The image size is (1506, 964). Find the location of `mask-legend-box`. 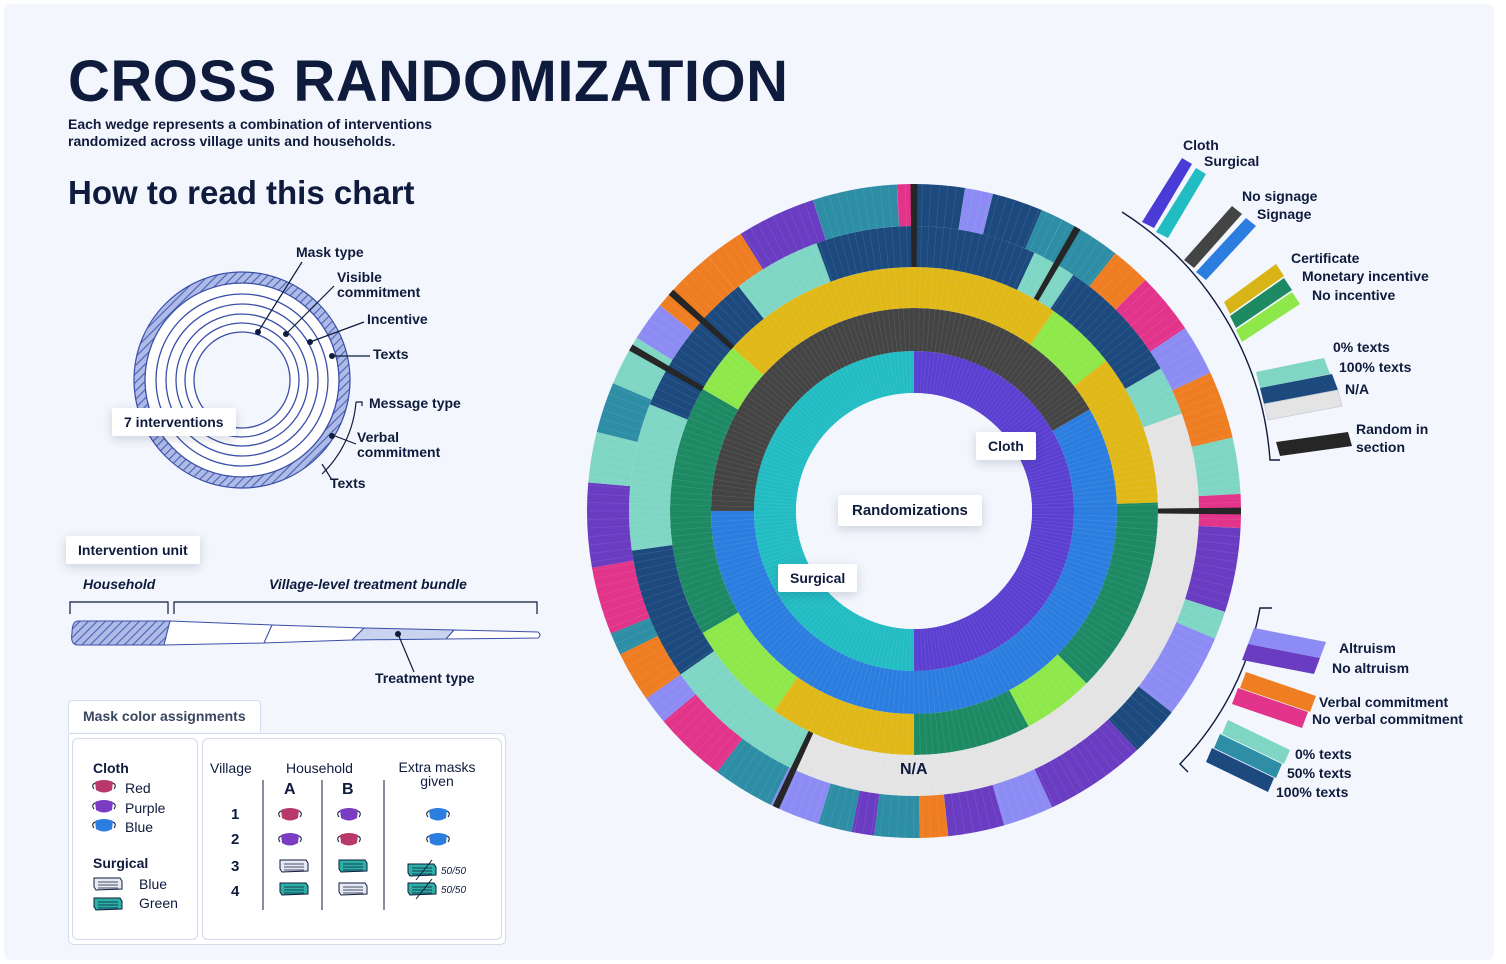

mask-legend-box is located at coordinates (135, 839).